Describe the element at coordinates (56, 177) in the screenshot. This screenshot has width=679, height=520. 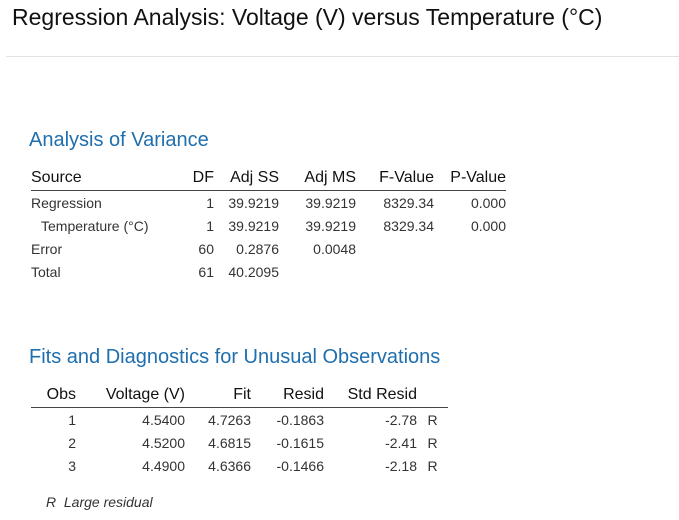
I see `col-header-source: Source` at that location.